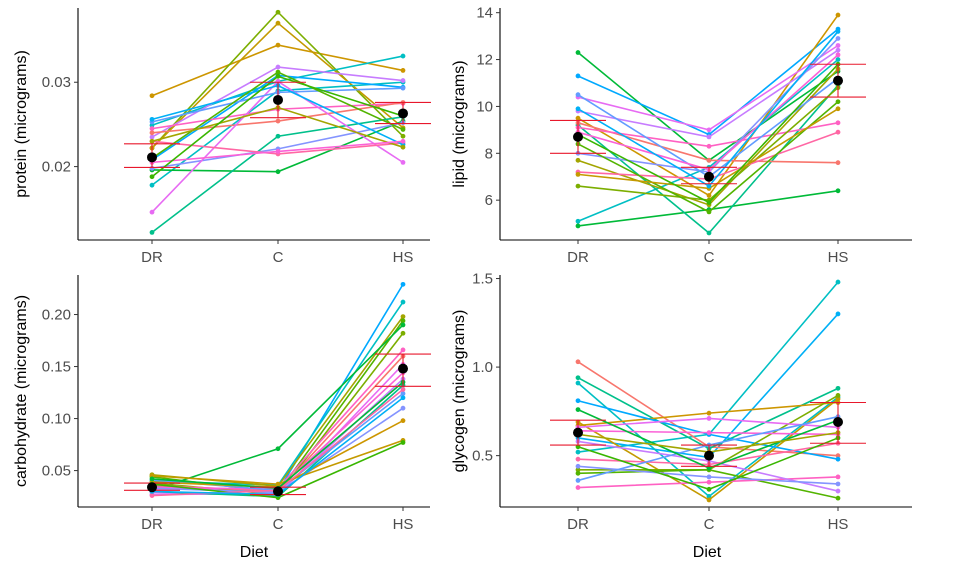 Image resolution: width=974 pixels, height=579 pixels. What do you see at coordinates (152, 524) in the screenshot?
I see `x-tick-label: DR` at bounding box center [152, 524].